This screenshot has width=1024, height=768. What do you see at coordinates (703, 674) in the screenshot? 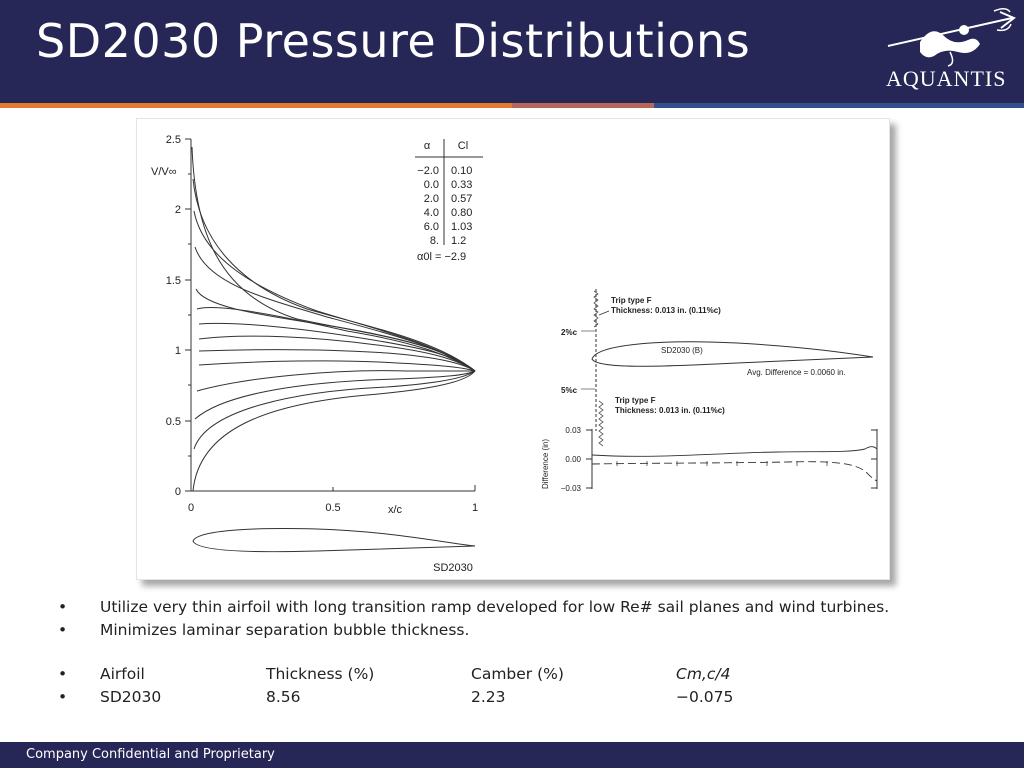
I see `table-header-cm: Cm,c/4` at bounding box center [703, 674].